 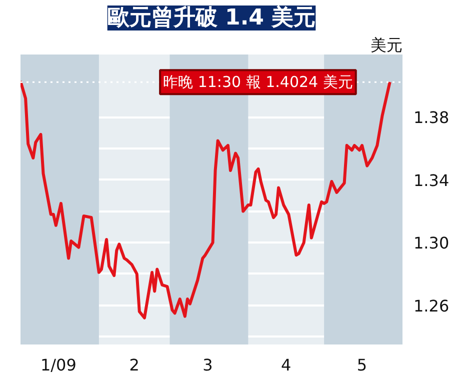 I want to click on x-tick-label: 2, so click(x=134, y=365).